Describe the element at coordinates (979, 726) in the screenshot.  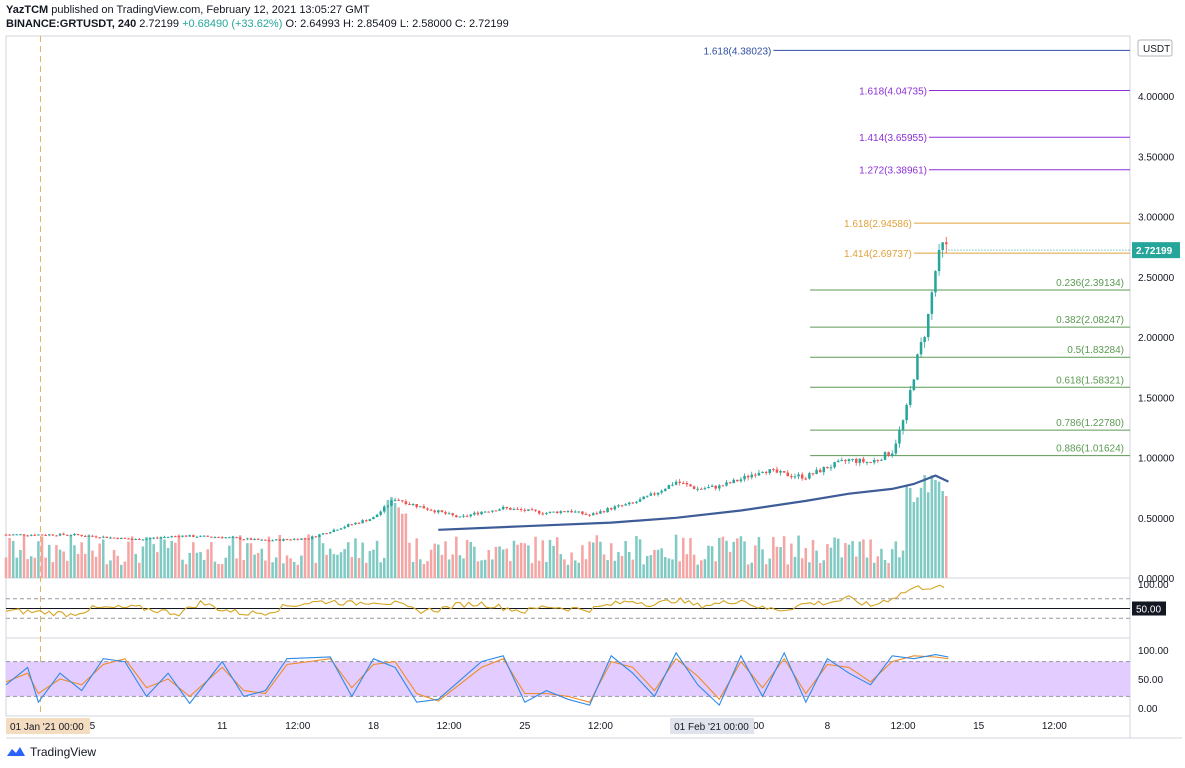
I see `time-tick-label: 15` at that location.